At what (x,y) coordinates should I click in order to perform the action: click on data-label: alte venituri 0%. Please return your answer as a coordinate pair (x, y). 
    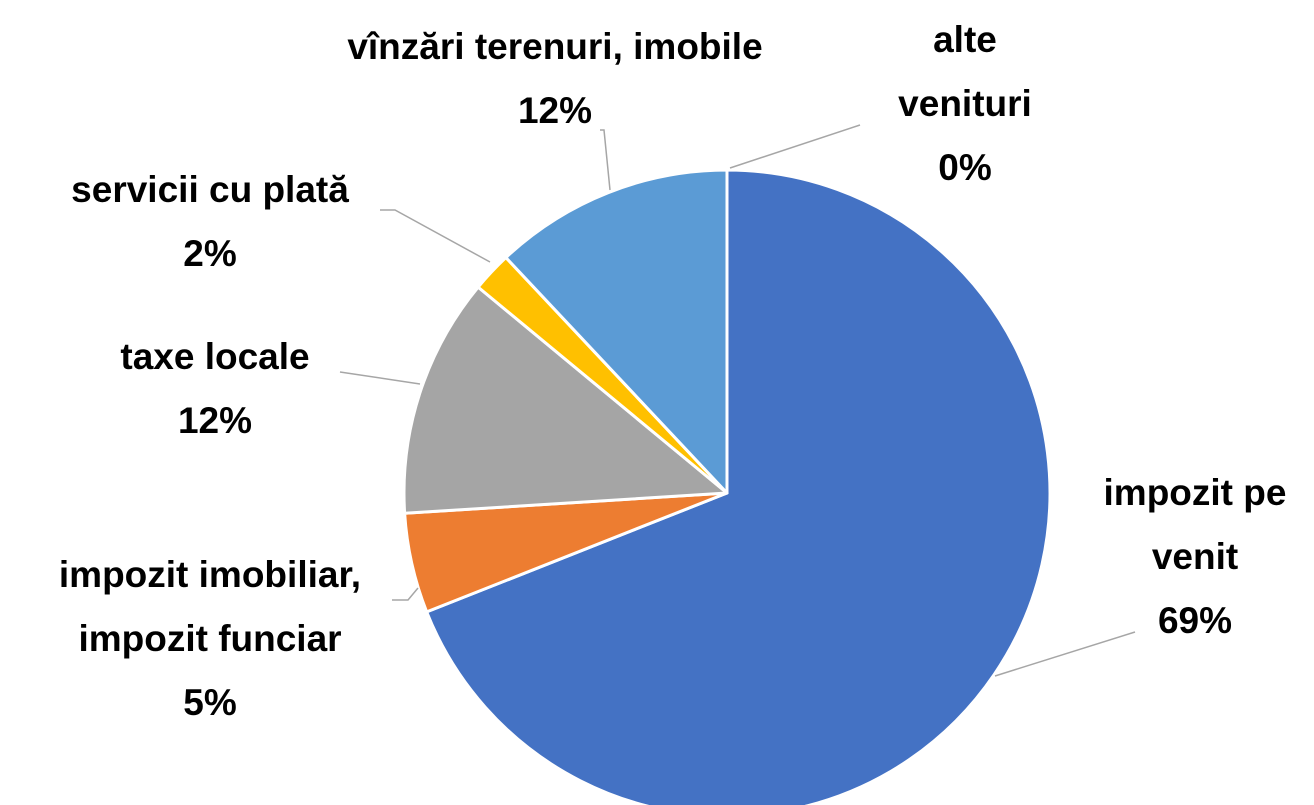
    Looking at the image, I should click on (965, 104).